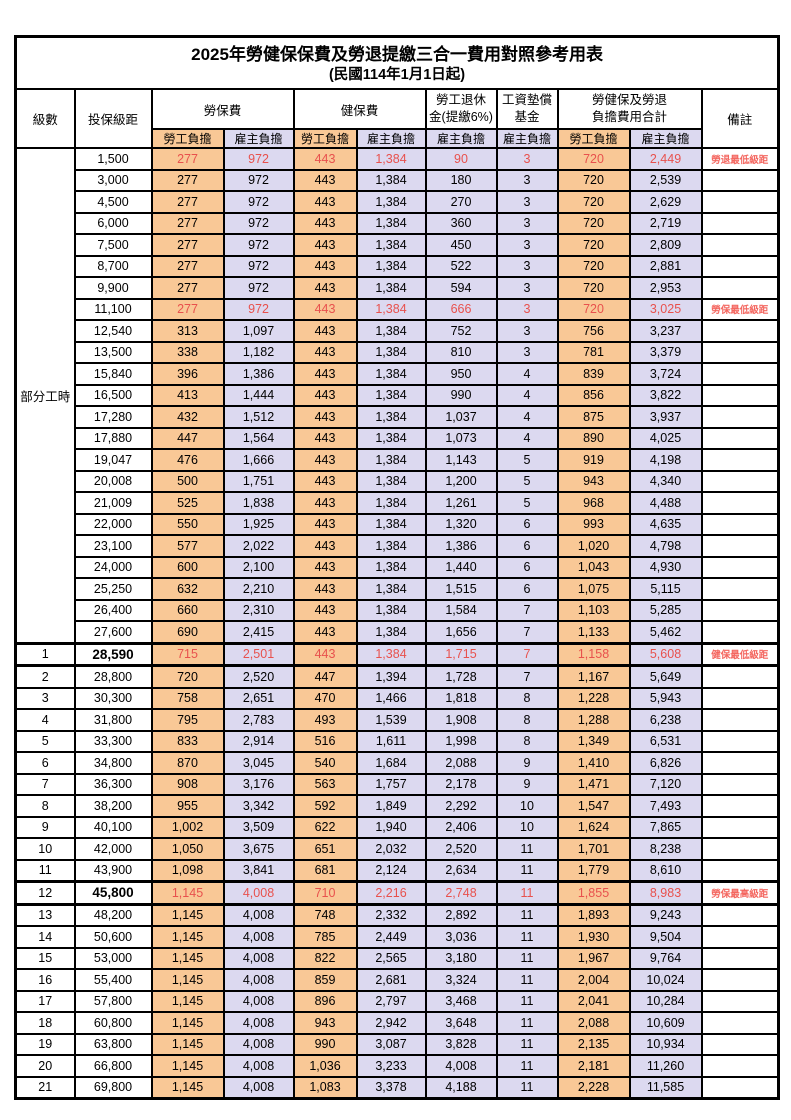 The height and width of the screenshot is (1120, 791). I want to click on value-cell-pension-er: 1,386, so click(461, 546).